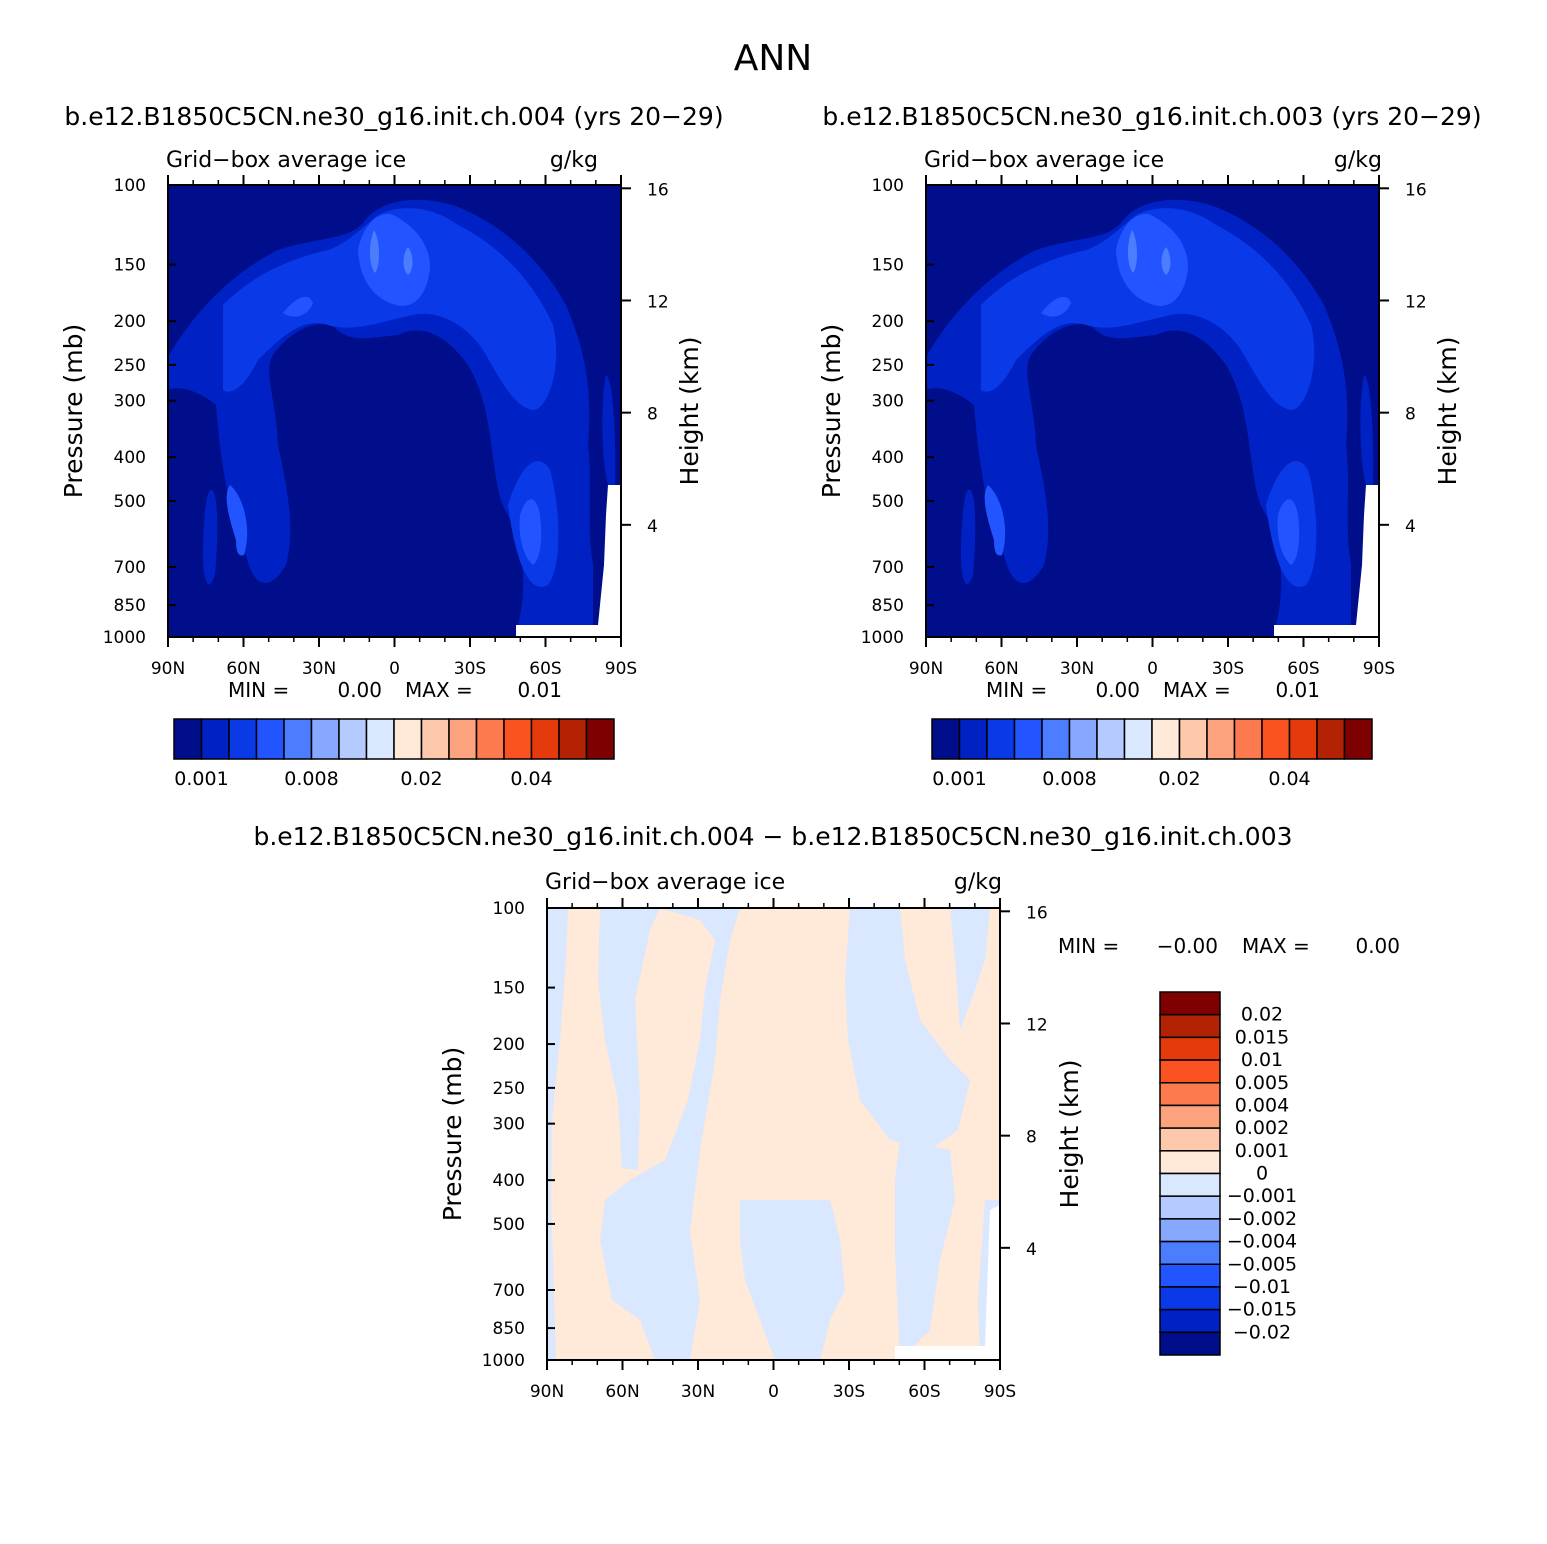 The width and height of the screenshot is (1547, 1544). Describe the element at coordinates (1262, 1196) in the screenshot. I see `colorbar-label: −0.001` at that location.